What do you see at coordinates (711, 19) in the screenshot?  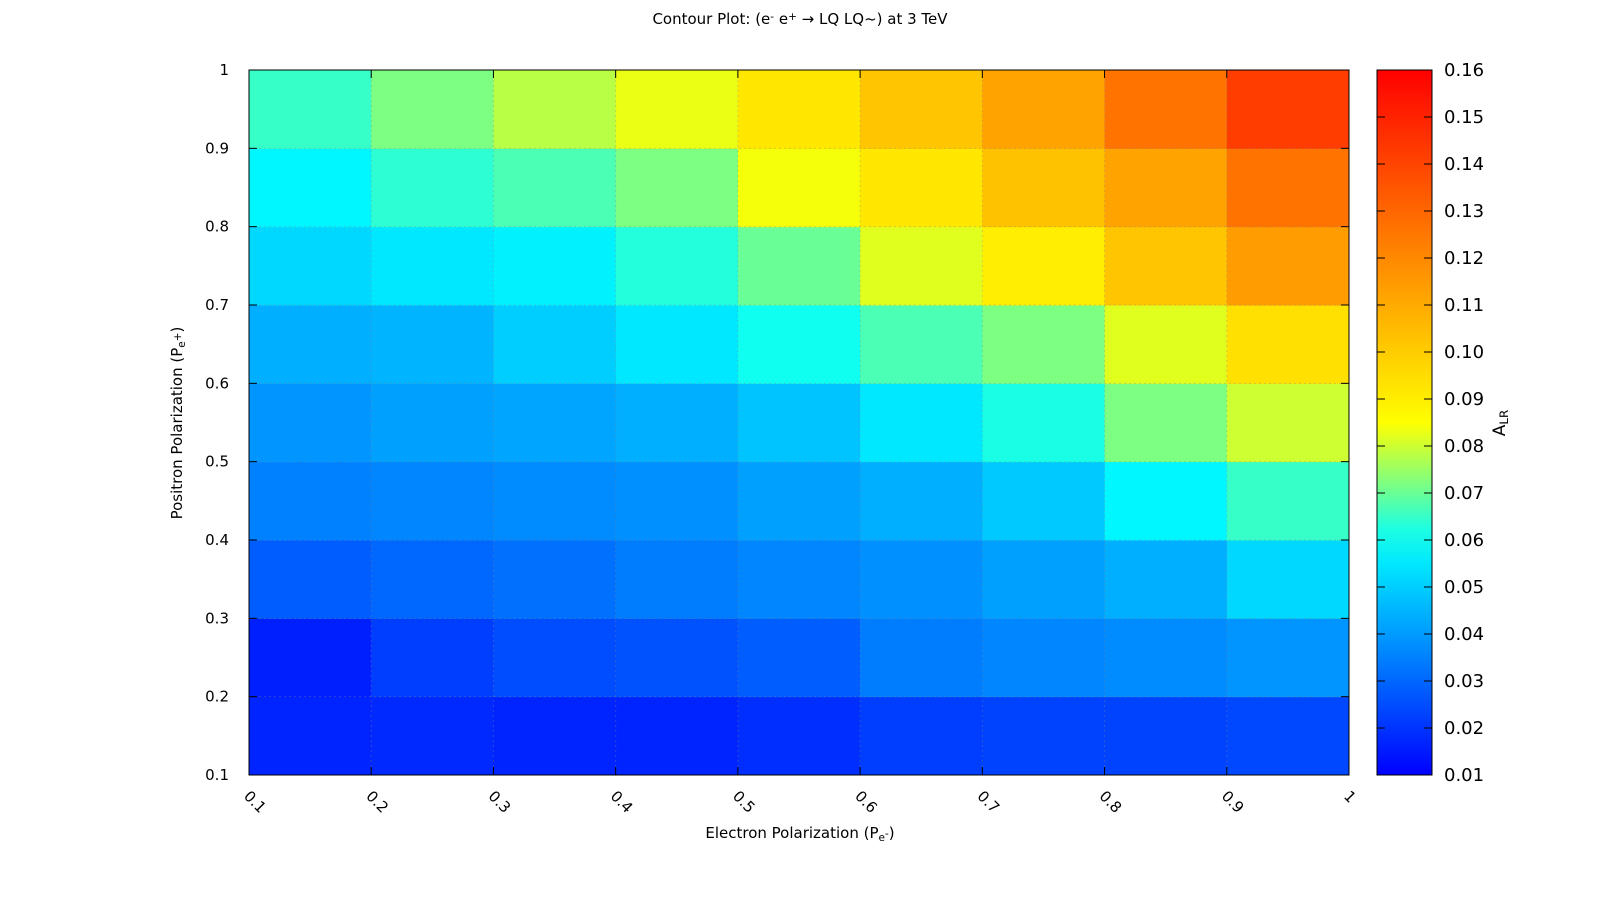 I see `text-segment: Contour Plot: (e` at bounding box center [711, 19].